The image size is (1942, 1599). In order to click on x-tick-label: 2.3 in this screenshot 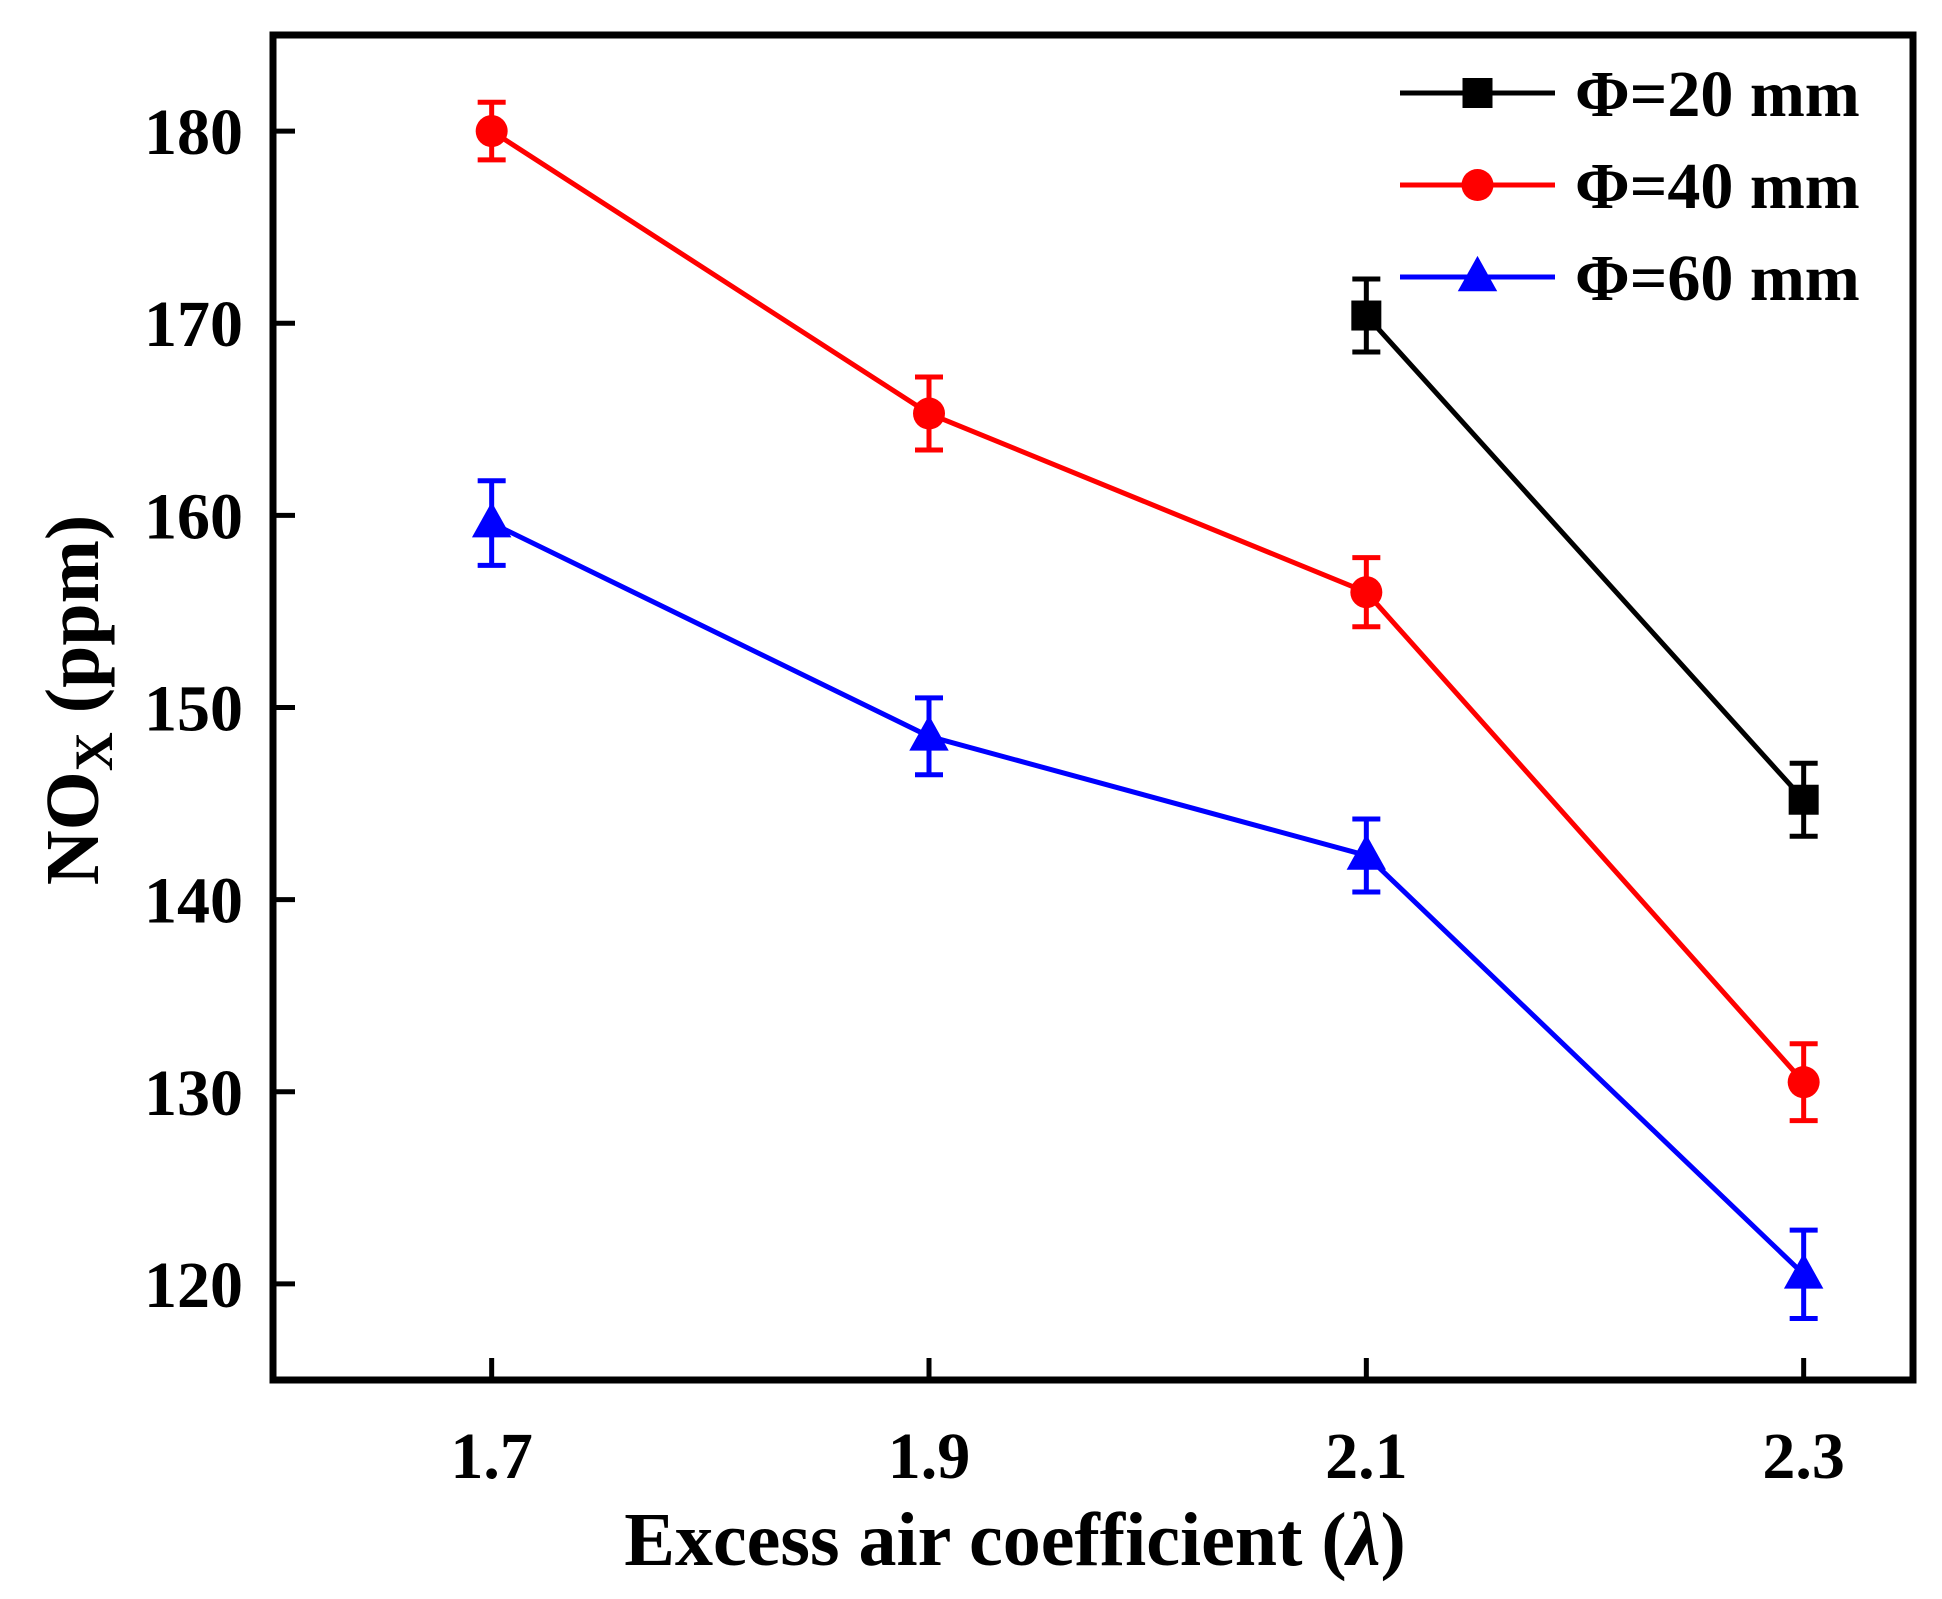, I will do `click(1803, 1456)`.